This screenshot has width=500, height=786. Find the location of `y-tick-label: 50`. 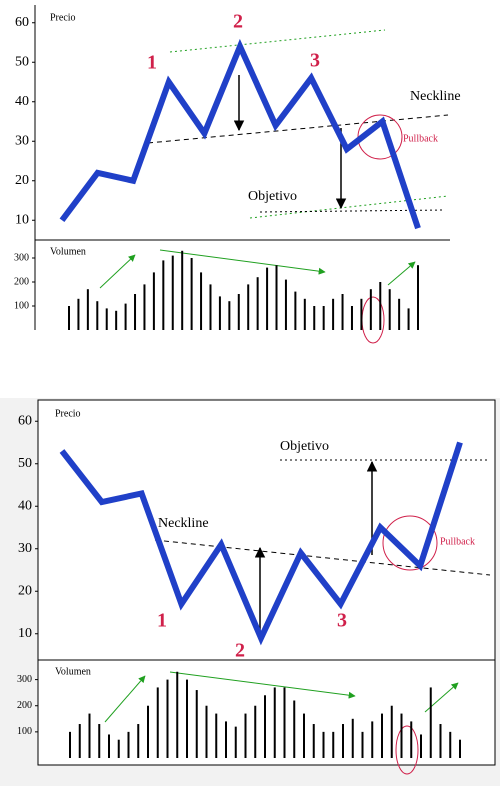

y-tick-label: 50 is located at coordinates (25, 463).